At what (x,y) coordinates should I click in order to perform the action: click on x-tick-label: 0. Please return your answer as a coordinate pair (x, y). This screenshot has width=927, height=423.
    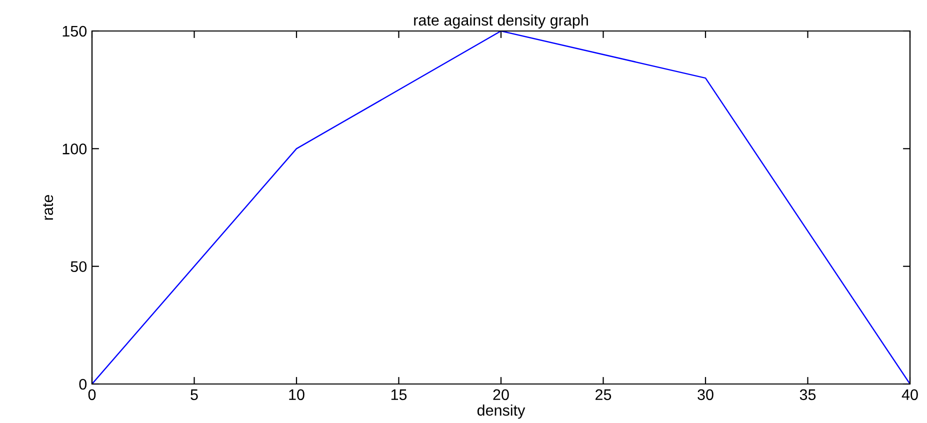
    Looking at the image, I should click on (92, 394).